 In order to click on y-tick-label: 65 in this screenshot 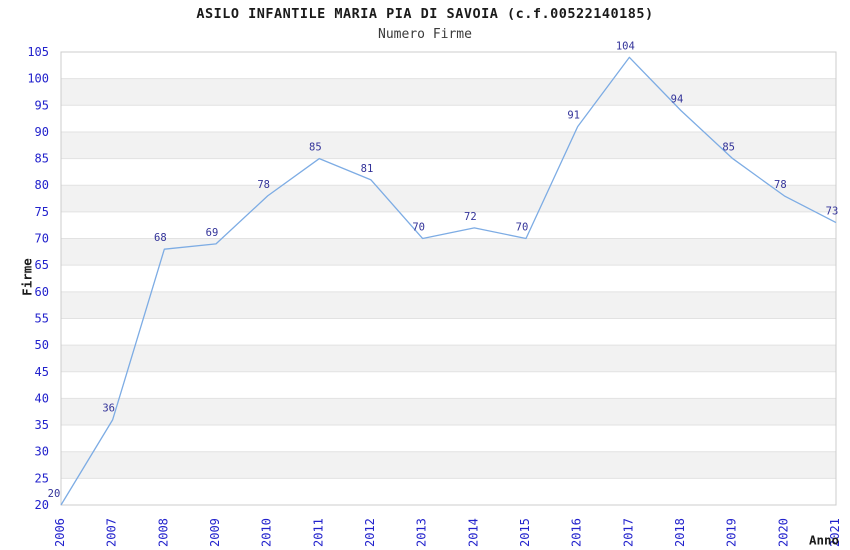, I will do `click(42, 265)`.